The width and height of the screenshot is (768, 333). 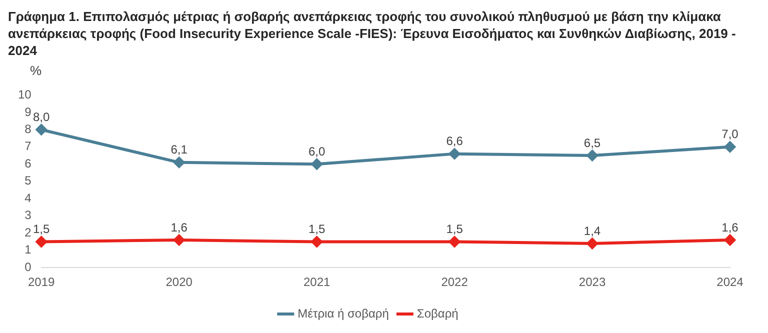 What do you see at coordinates (28, 146) in the screenshot?
I see `y-tick-label: 7` at bounding box center [28, 146].